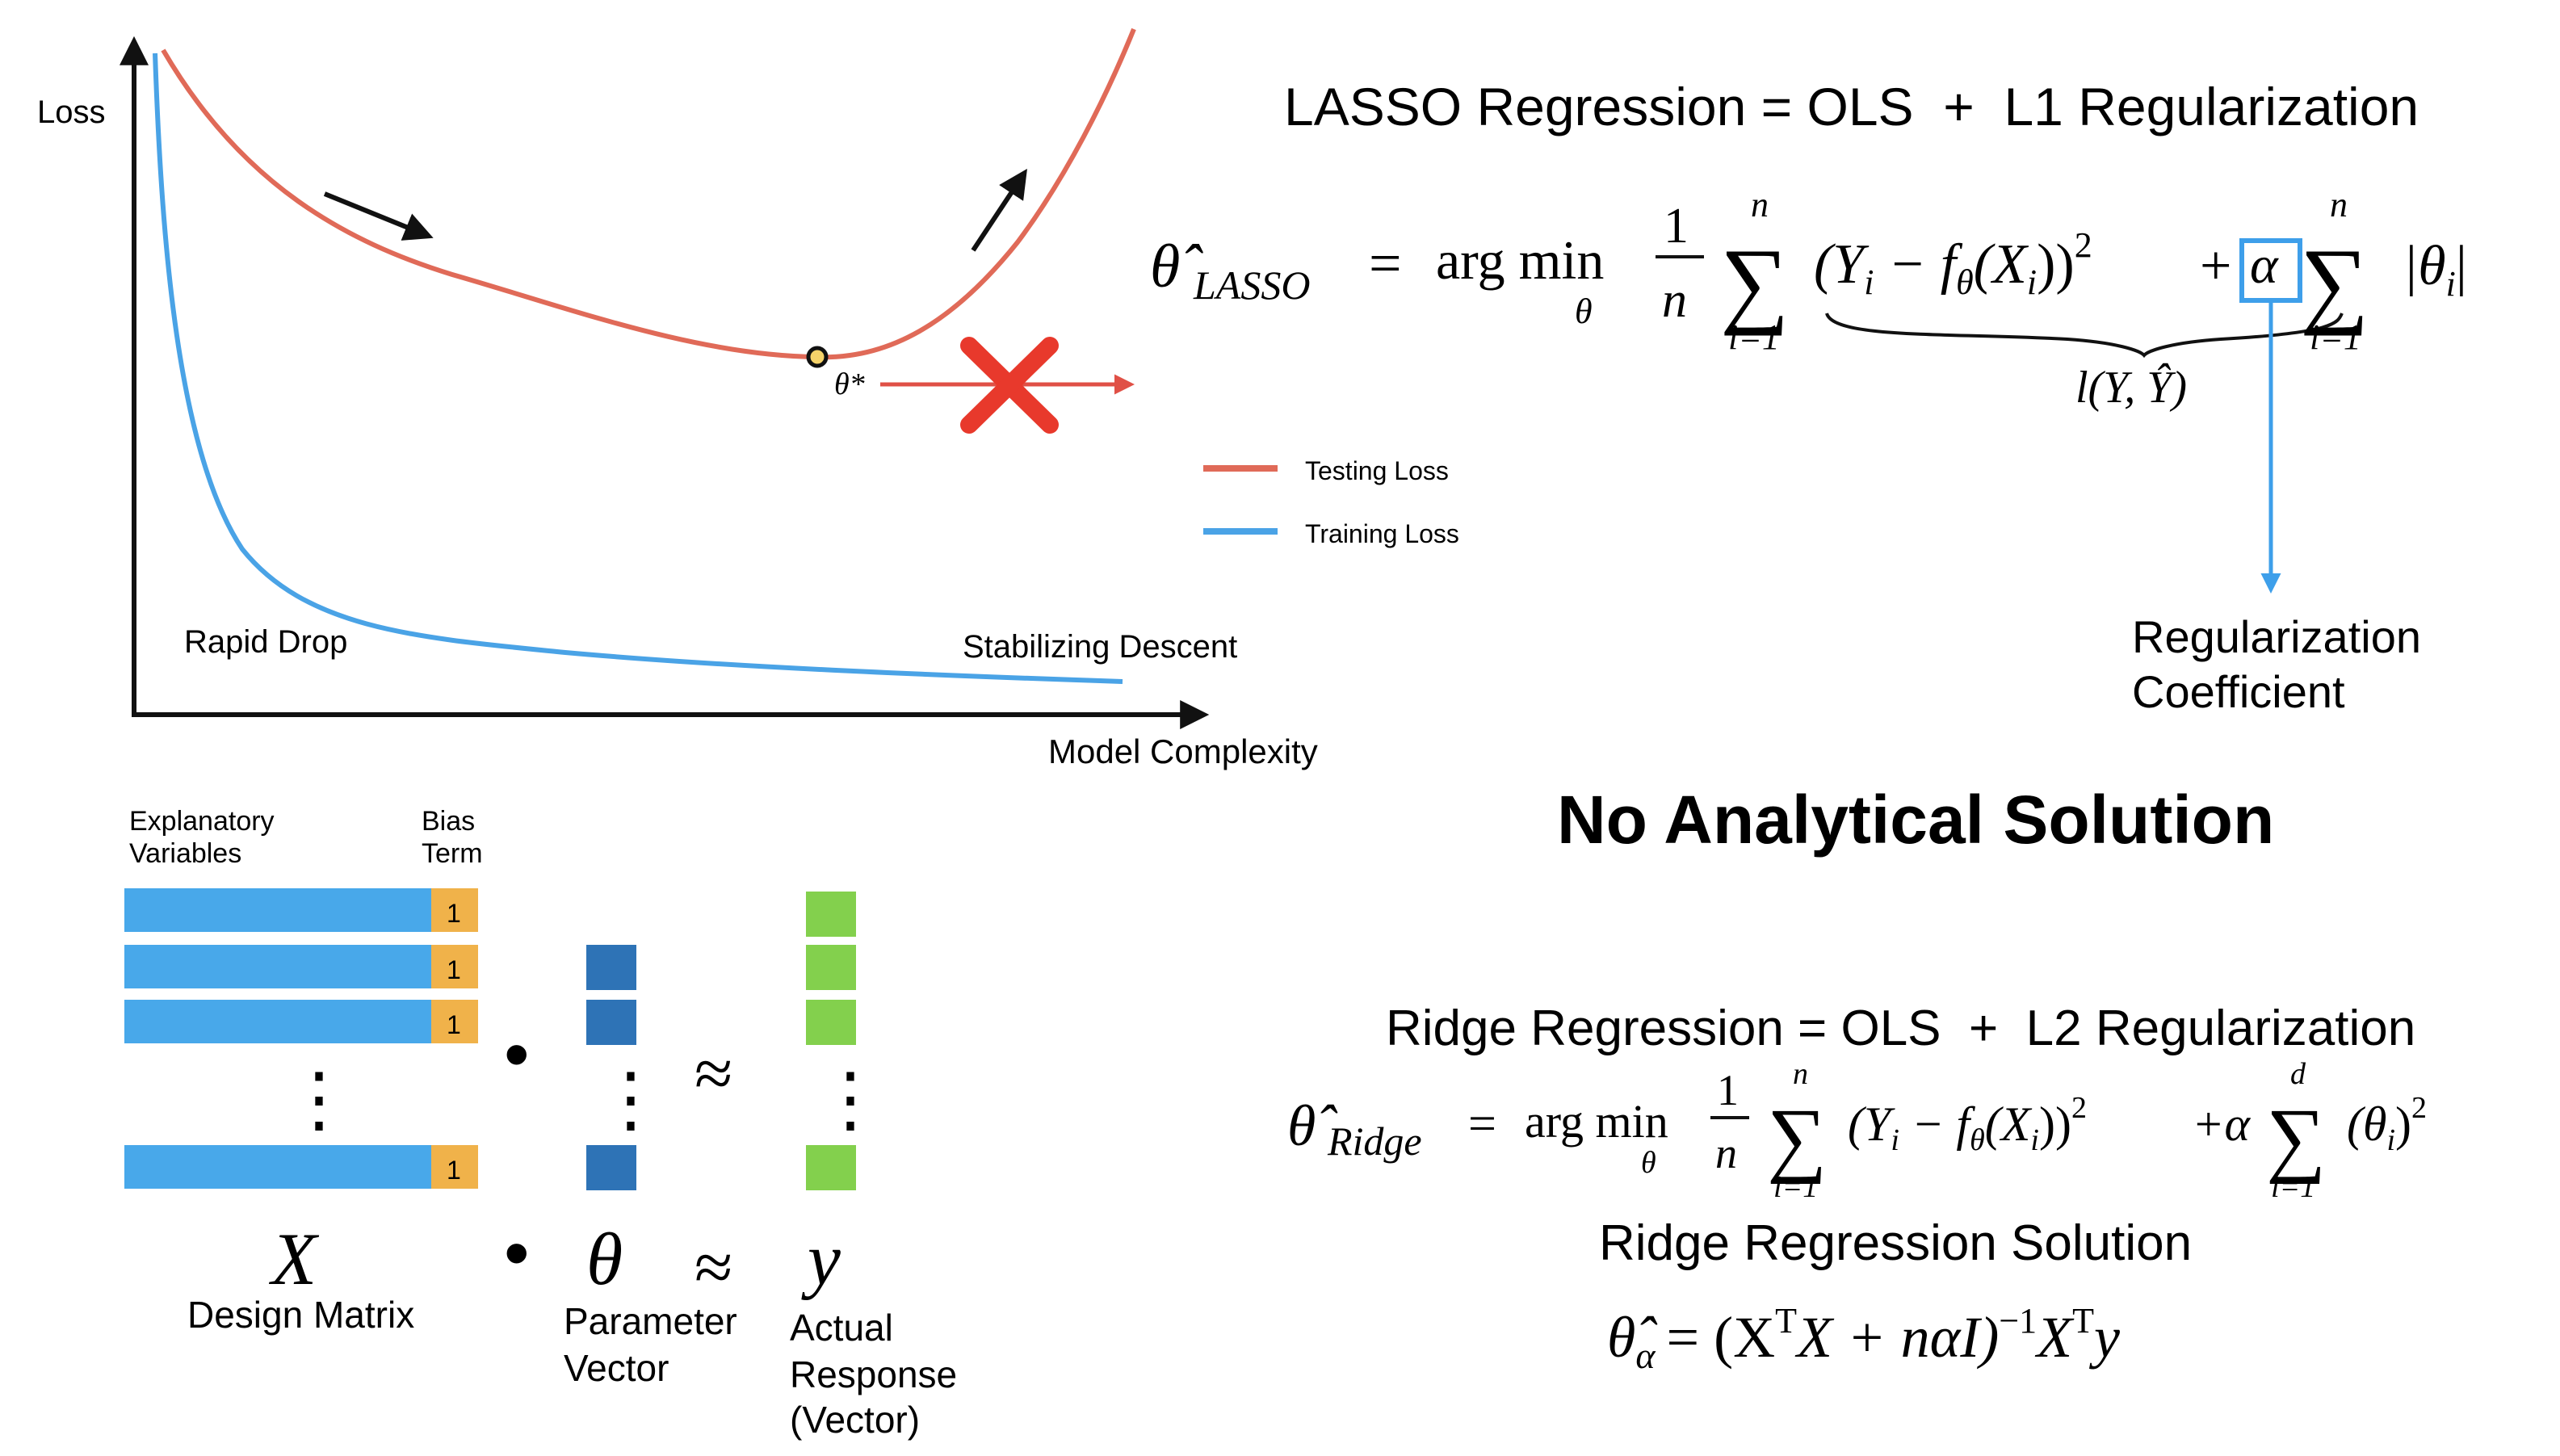 The height and width of the screenshot is (1456, 2560). What do you see at coordinates (2264, 265) in the screenshot?
I see `lasso-alpha: α` at bounding box center [2264, 265].